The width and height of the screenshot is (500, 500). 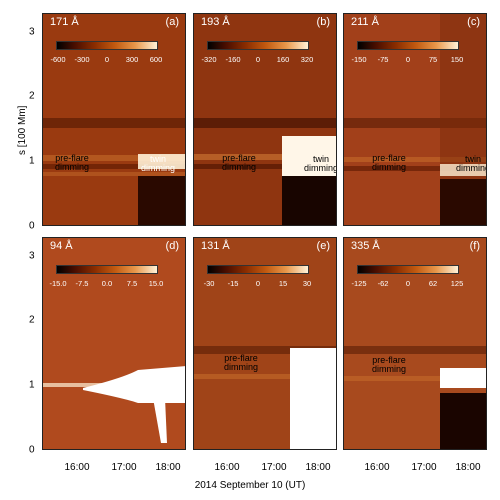 I want to click on wavelength-label: 335 Å, so click(x=365, y=246).